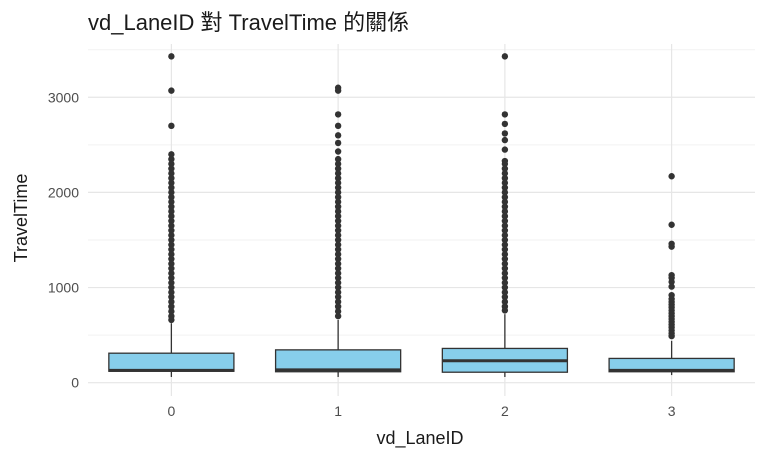 This screenshot has height=457, width=765. What do you see at coordinates (21, 218) in the screenshot?
I see `y-axis-title: TravelTime` at bounding box center [21, 218].